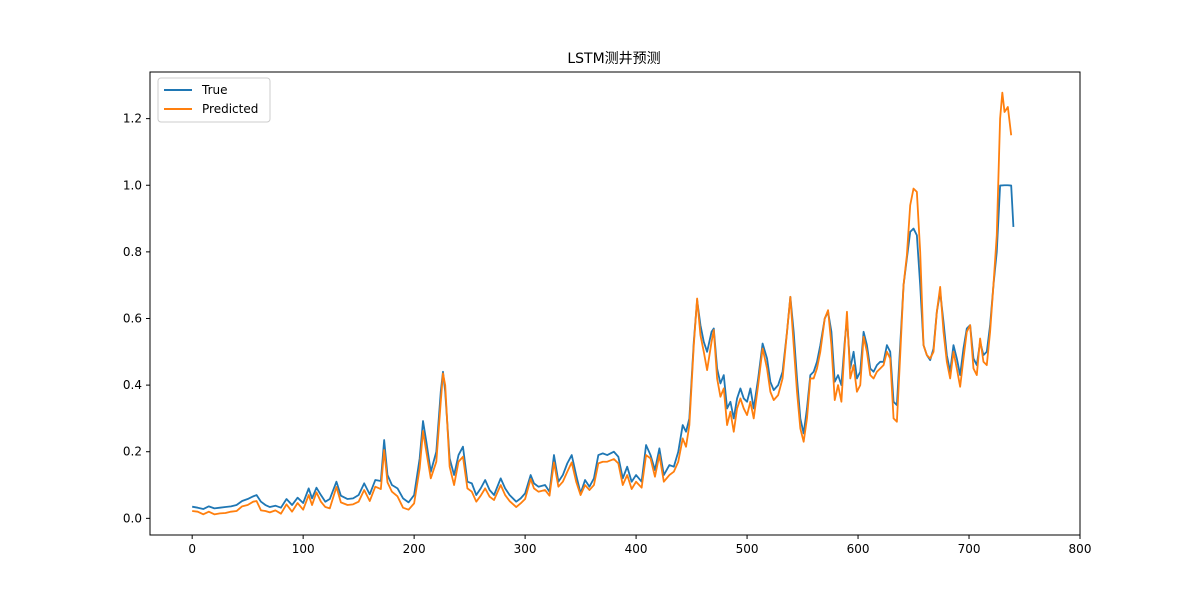 The image size is (1200, 600). I want to click on y-tick-label: 0.2, so click(132, 452).